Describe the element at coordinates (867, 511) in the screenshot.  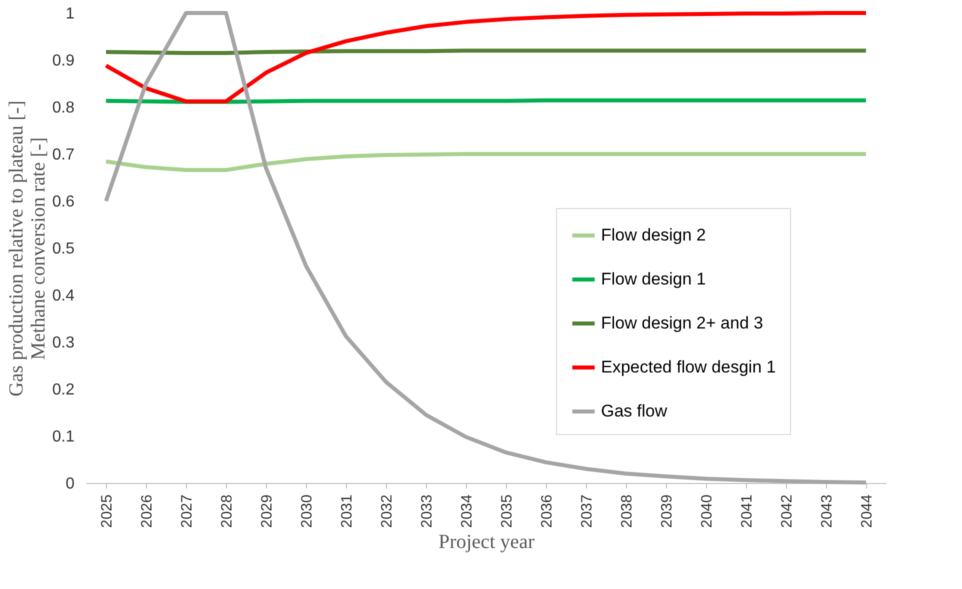
I see `x-tick-label: 2044` at that location.